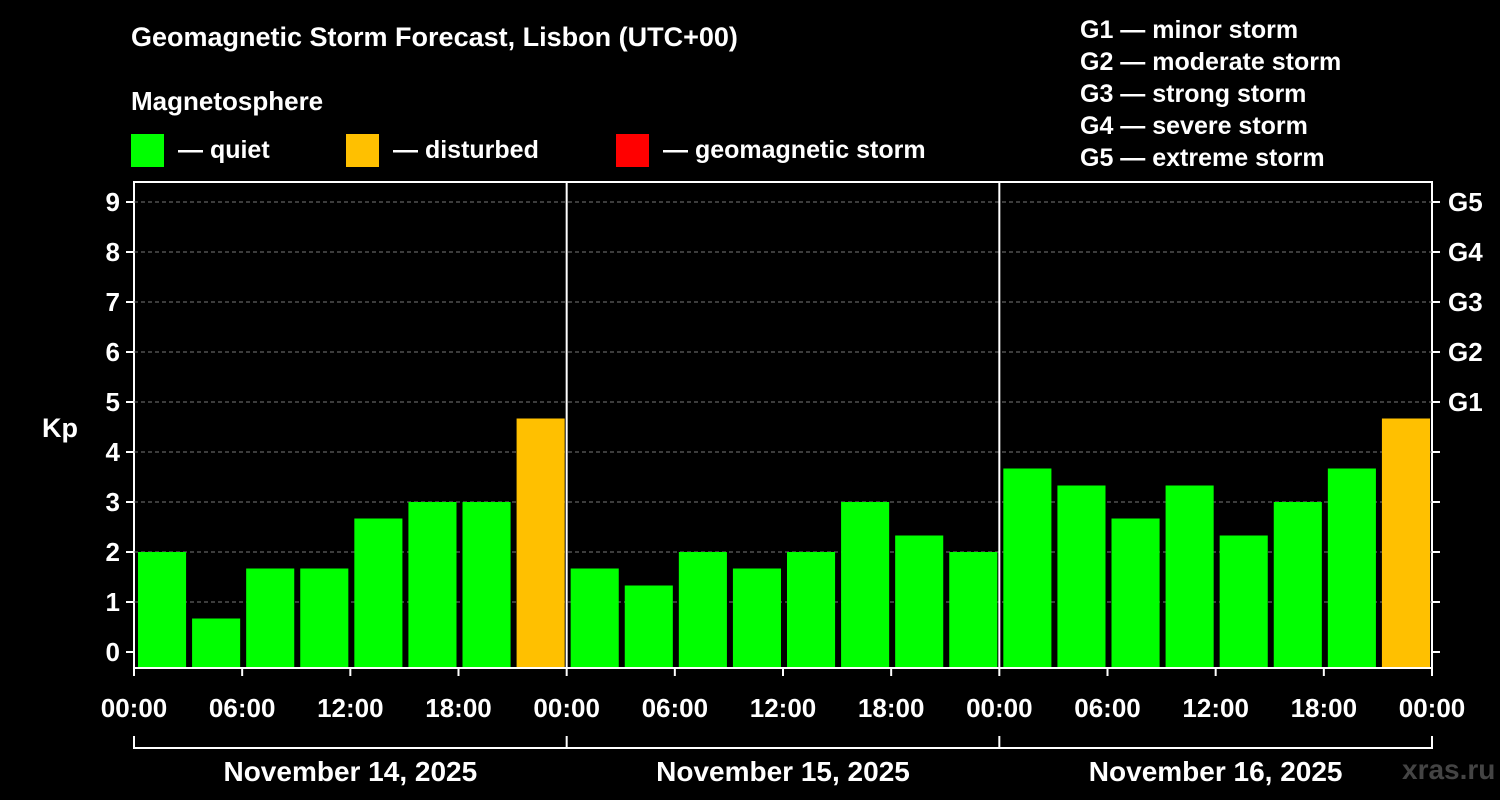 The image size is (1500, 800). What do you see at coordinates (227, 101) in the screenshot?
I see `legend-subtitle: Magnetosphere` at bounding box center [227, 101].